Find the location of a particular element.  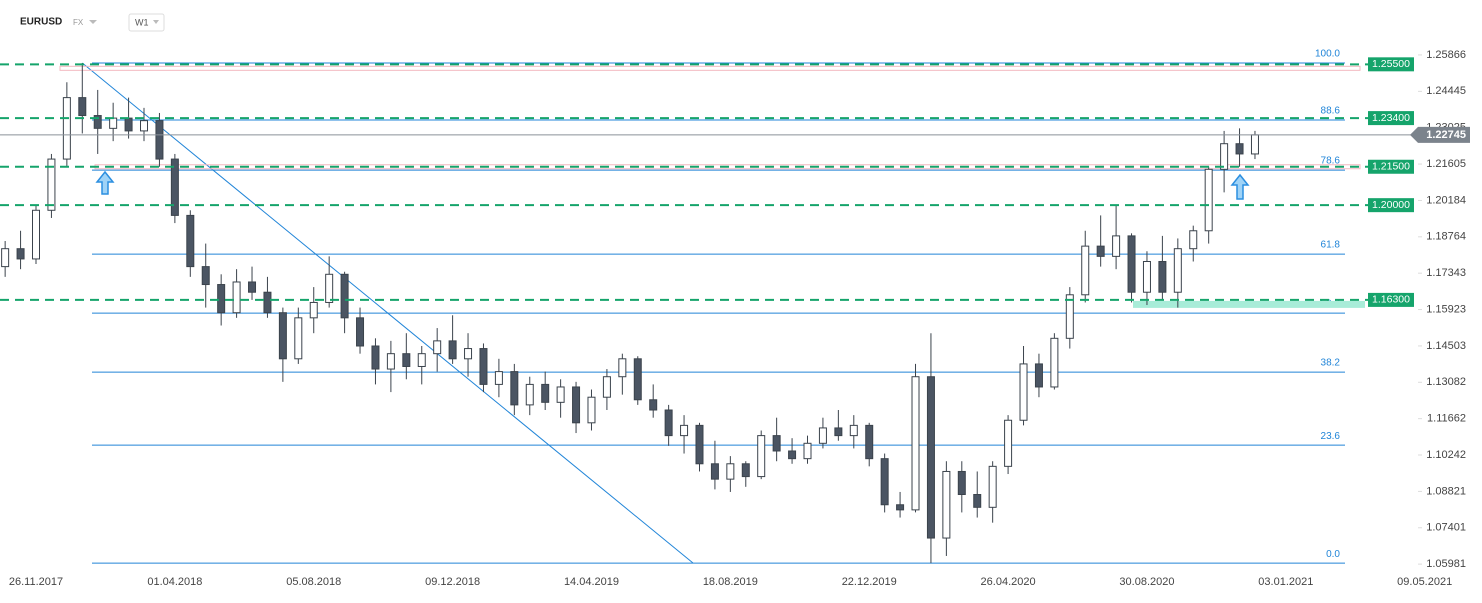

fib-label: 61.8 is located at coordinates (1331, 245).